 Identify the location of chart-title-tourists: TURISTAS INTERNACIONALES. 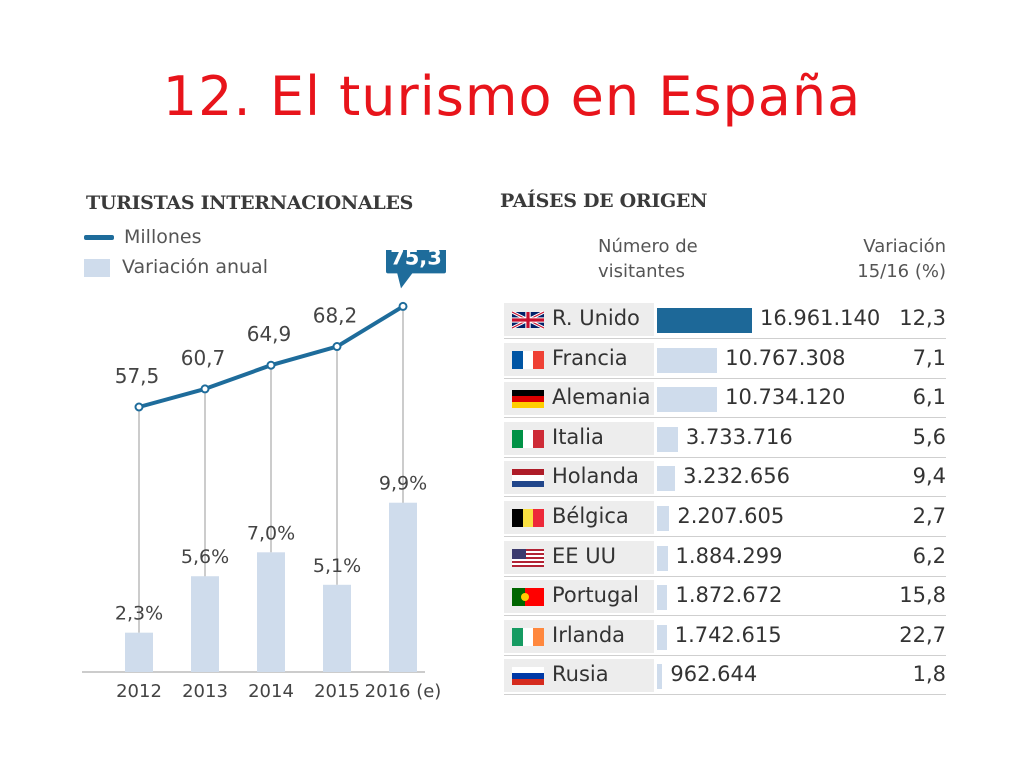
(250, 203).